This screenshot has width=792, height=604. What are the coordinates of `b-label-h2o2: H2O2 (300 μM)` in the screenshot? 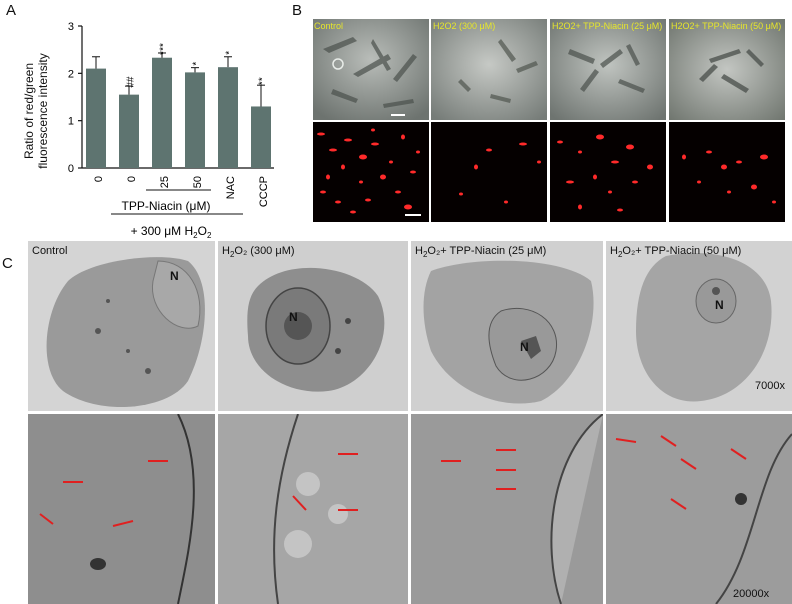 It's located at (464, 26).